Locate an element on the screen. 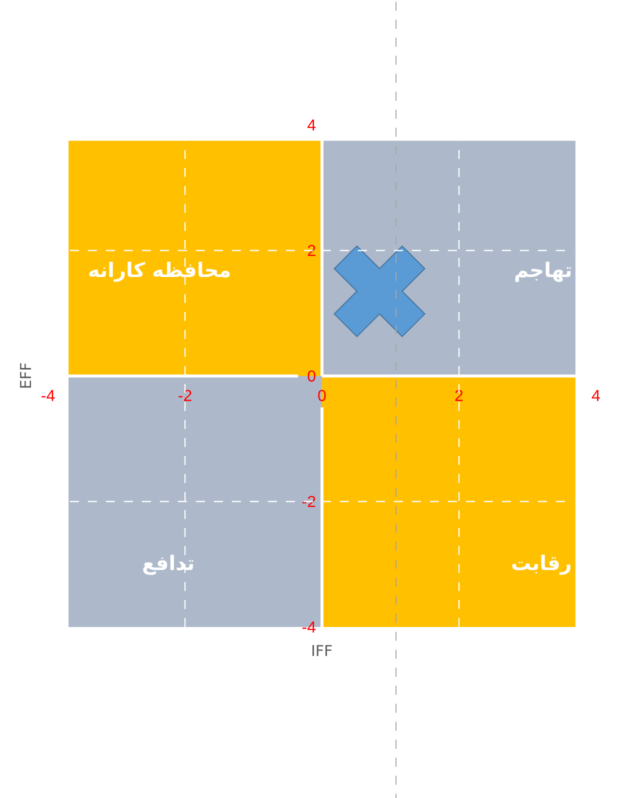  x-axis-title: IFF is located at coordinates (322, 651).